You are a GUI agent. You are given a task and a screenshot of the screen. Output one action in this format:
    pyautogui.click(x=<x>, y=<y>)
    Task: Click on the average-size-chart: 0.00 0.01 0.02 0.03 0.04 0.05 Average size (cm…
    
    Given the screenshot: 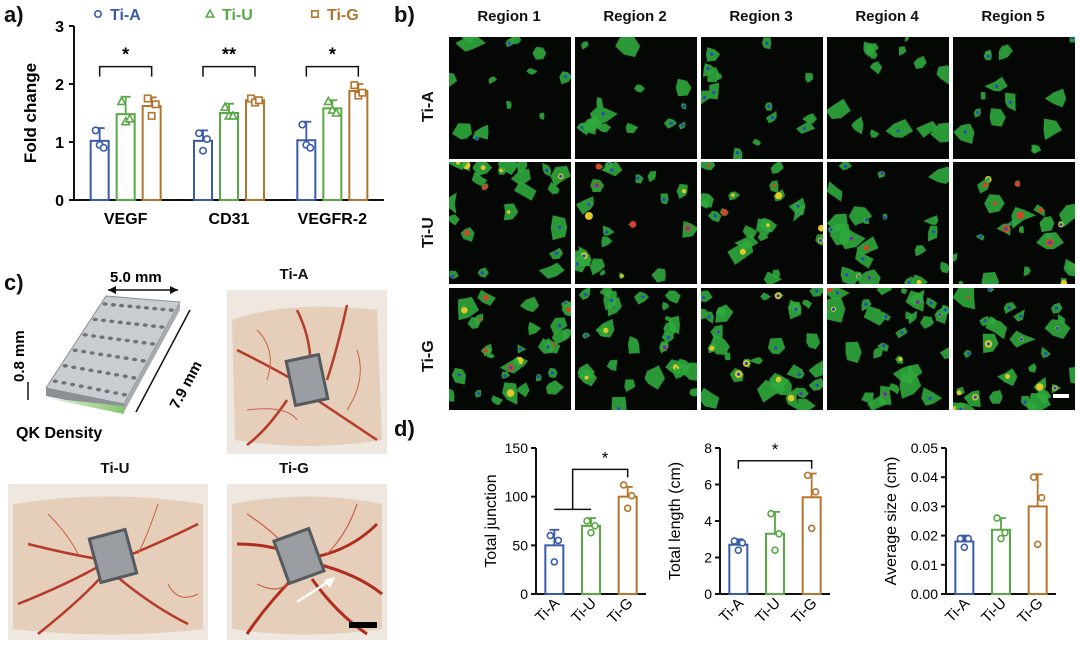 What is the action you would take?
    pyautogui.click(x=969, y=533)
    